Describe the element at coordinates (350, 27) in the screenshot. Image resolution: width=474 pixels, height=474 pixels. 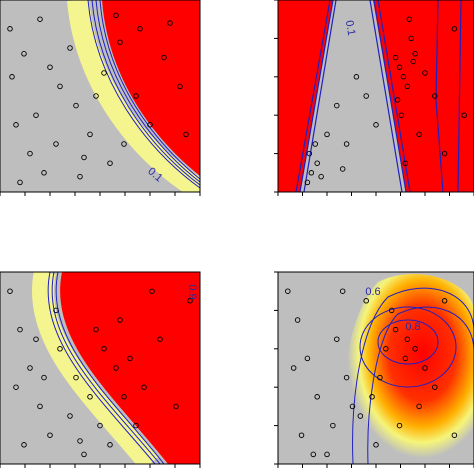
I see `contour-label: 0.1` at that location.